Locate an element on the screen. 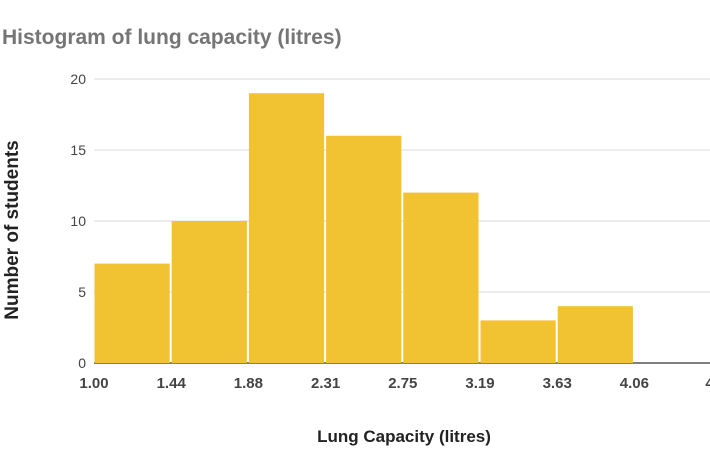 Image resolution: width=710 pixels, height=473 pixels. x-tick-label: 2.31 is located at coordinates (325, 383).